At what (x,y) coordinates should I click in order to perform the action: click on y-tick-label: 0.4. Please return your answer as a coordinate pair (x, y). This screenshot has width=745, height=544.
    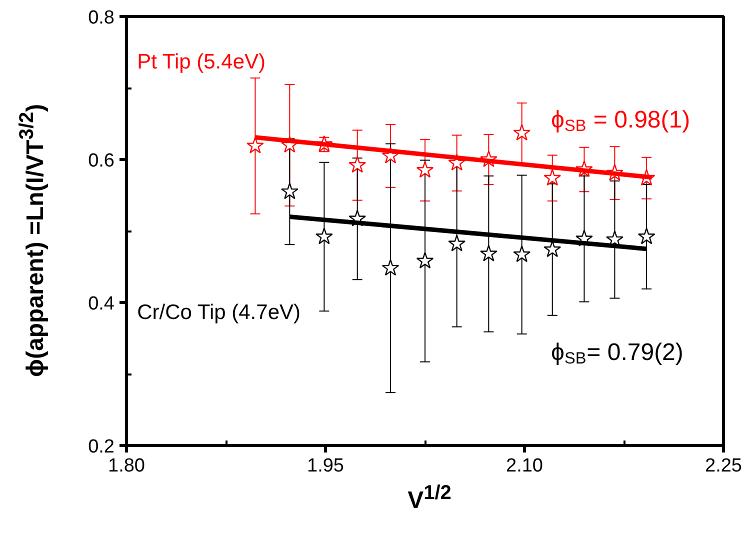
    Looking at the image, I should click on (101, 304).